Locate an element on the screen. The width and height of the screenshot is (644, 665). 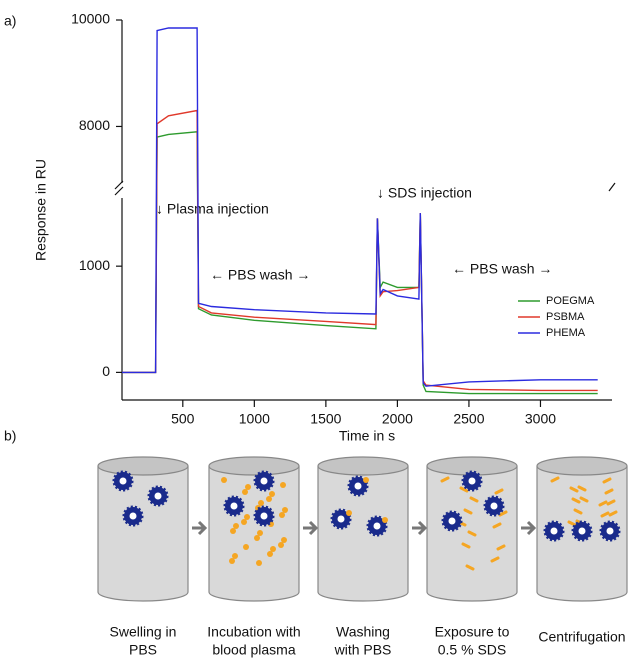
x-tick-label: 3000 is located at coordinates (540, 419).